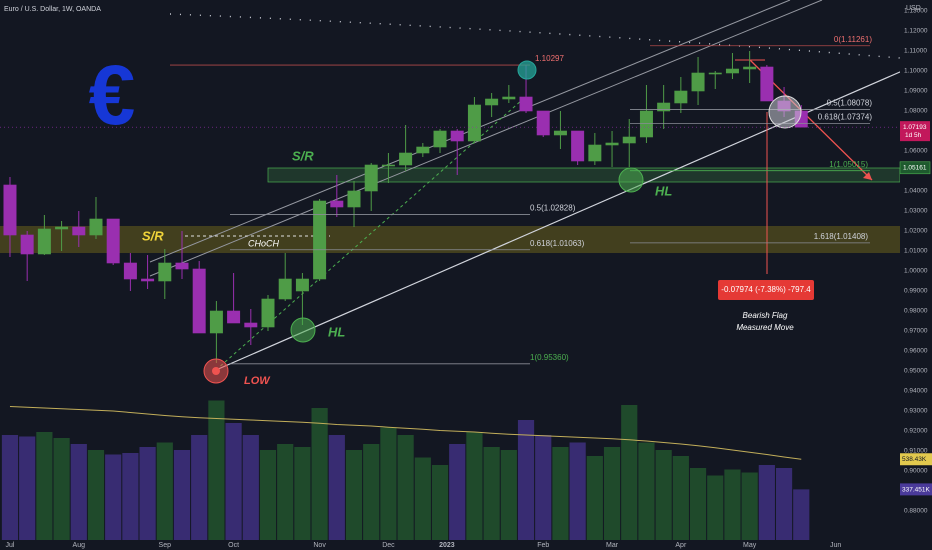 Image resolution: width=932 pixels, height=550 pixels. What do you see at coordinates (10, 545) in the screenshot?
I see `x-tick-label: Jul` at bounding box center [10, 545].